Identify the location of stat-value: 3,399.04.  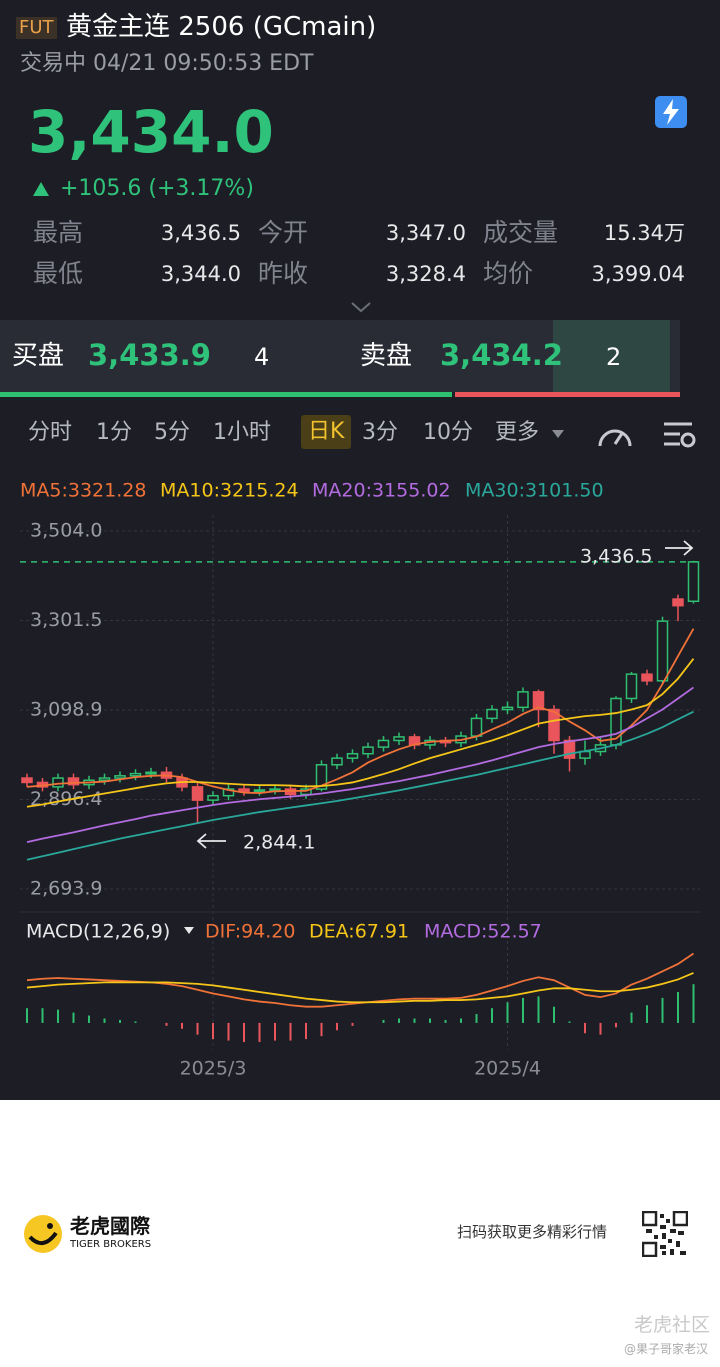
(638, 274).